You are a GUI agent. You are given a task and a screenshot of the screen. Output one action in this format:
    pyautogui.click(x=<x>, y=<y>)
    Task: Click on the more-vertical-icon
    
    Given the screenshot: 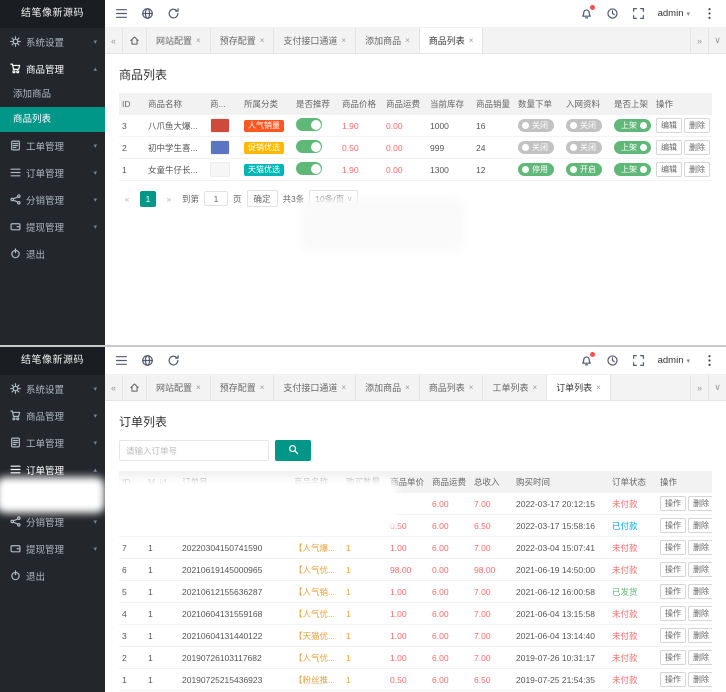 What is the action you would take?
    pyautogui.click(x=709, y=360)
    